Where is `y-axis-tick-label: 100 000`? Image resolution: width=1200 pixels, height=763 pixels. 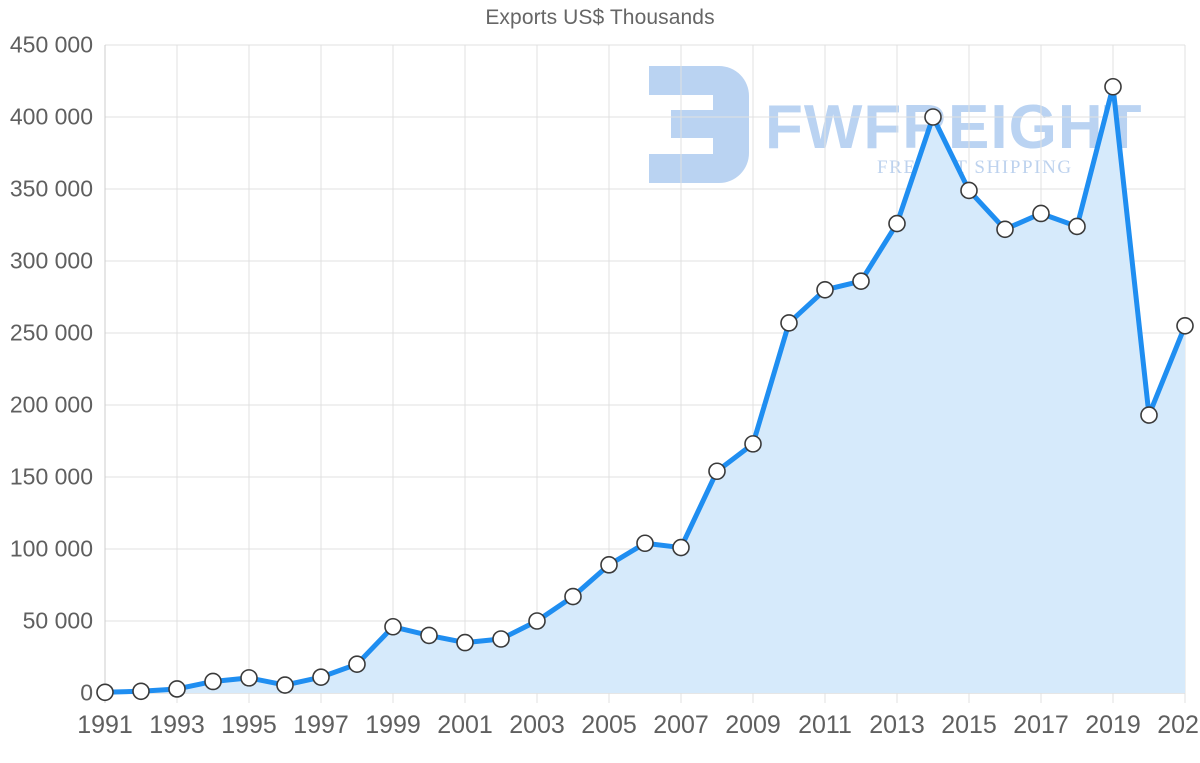 y-axis-tick-label: 100 000 is located at coordinates (51, 548).